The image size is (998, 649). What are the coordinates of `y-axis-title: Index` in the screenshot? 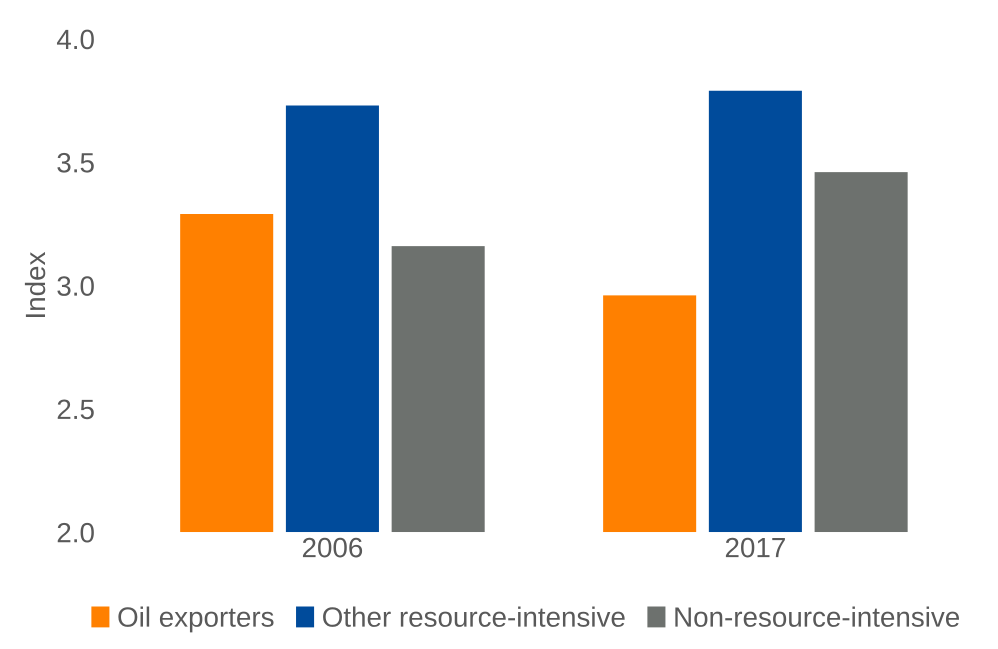 It's located at (35, 284).